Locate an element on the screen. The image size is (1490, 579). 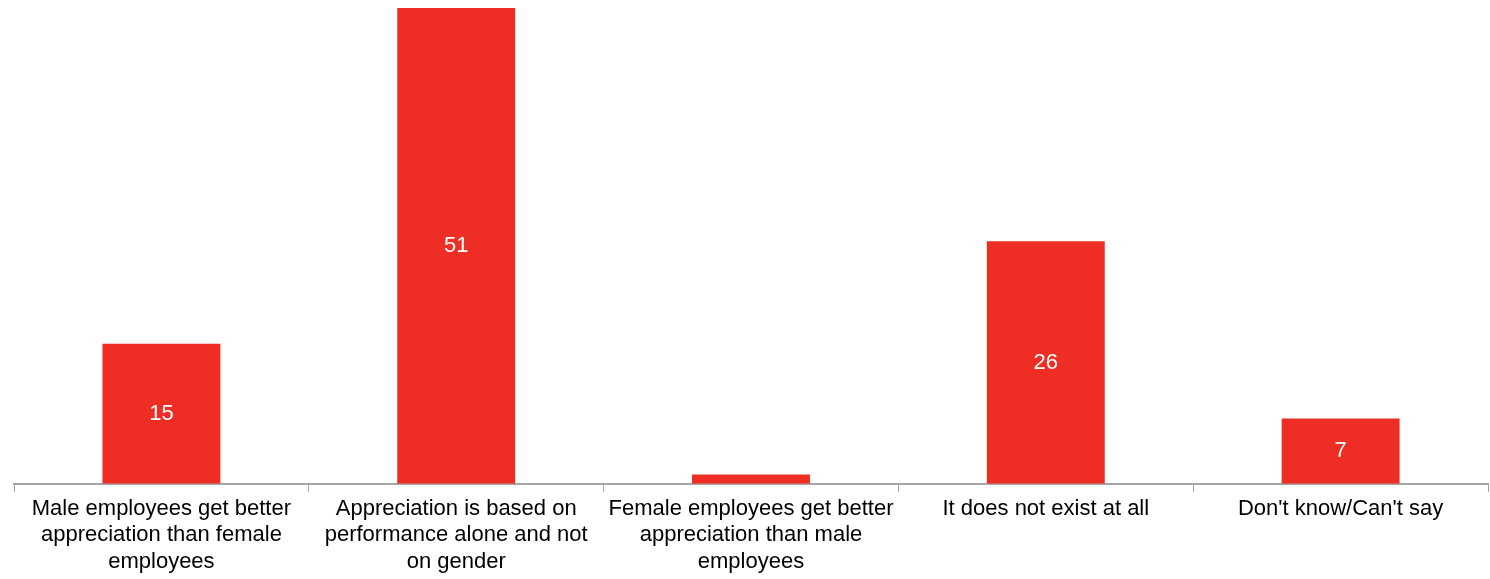
data-label: 51 is located at coordinates (456, 244).